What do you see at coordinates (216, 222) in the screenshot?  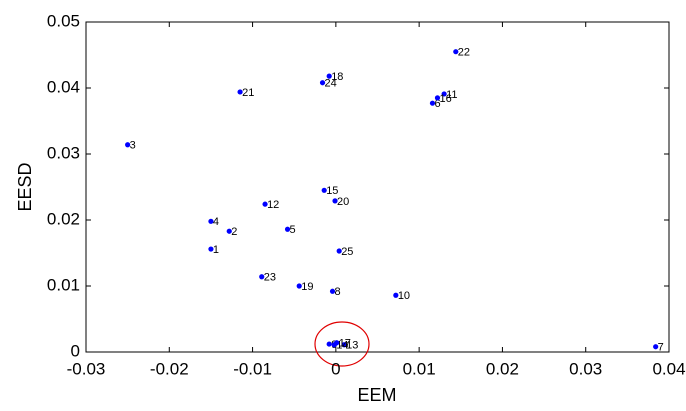 I see `point-label: 4` at bounding box center [216, 222].